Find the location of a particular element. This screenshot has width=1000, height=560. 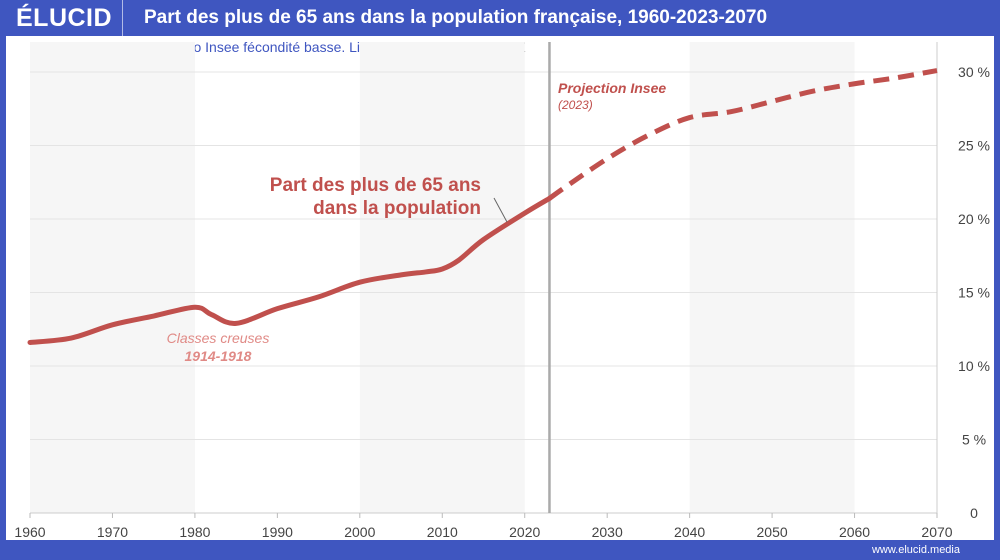

projection-year-label: (2023) is located at coordinates (575, 105).